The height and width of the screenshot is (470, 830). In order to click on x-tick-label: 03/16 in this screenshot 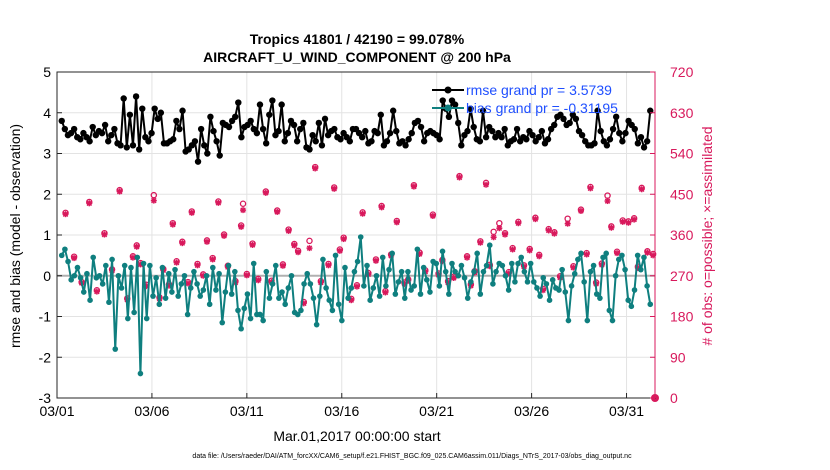, I will do `click(341, 411)`.